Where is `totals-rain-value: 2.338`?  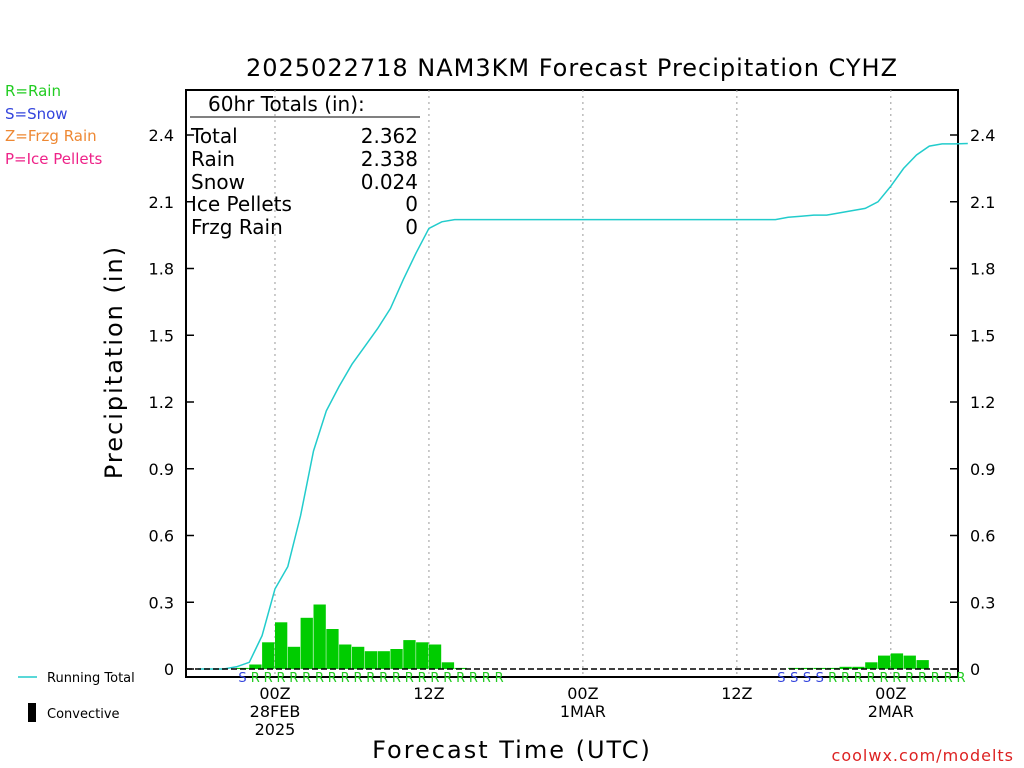
totals-rain-value: 2.338 is located at coordinates (389, 159).